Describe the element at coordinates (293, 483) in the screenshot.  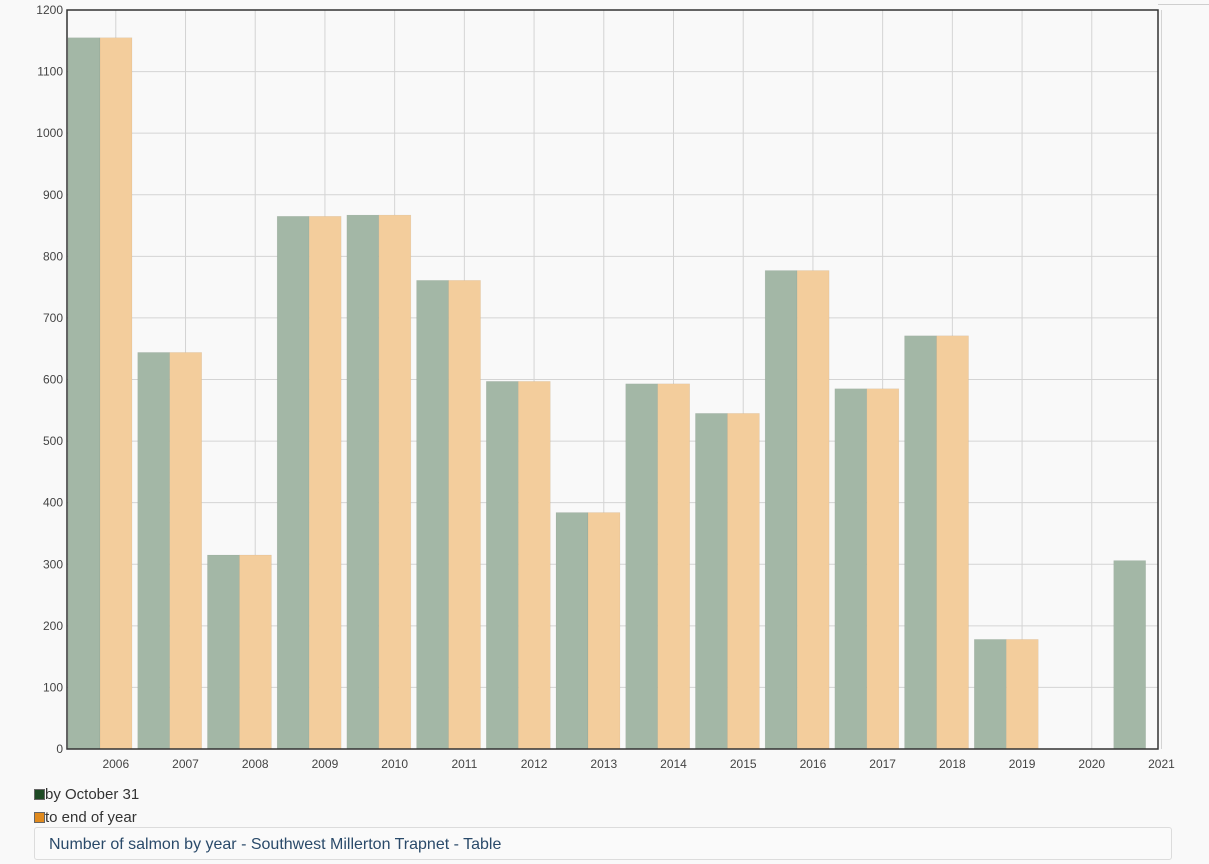
I see `bar-by-october-31-2009` at that location.